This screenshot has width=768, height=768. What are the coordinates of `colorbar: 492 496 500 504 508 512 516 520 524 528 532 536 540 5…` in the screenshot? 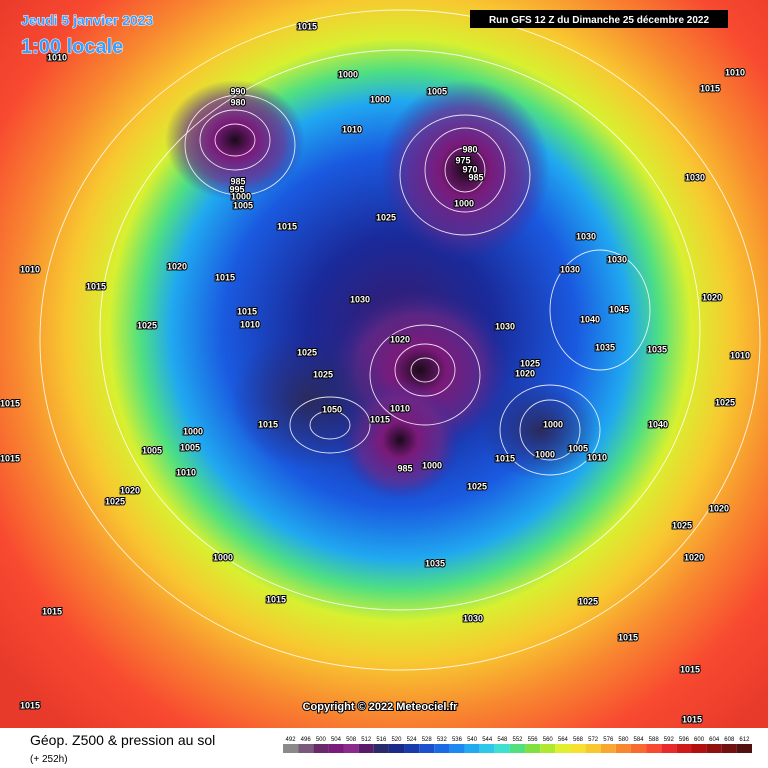 It's located at (517, 745).